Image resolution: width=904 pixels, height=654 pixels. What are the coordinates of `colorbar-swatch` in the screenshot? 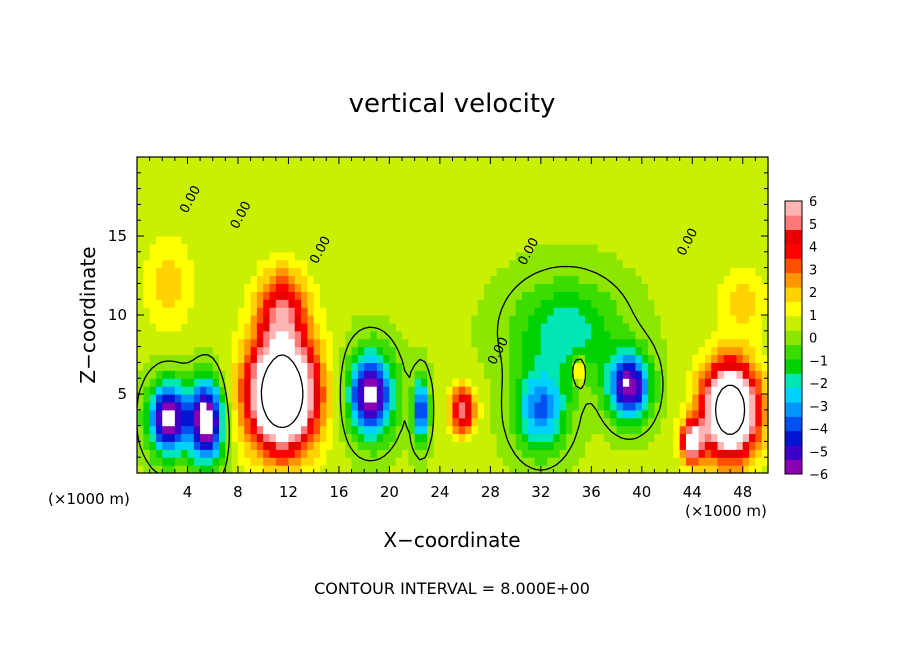 It's located at (793, 266).